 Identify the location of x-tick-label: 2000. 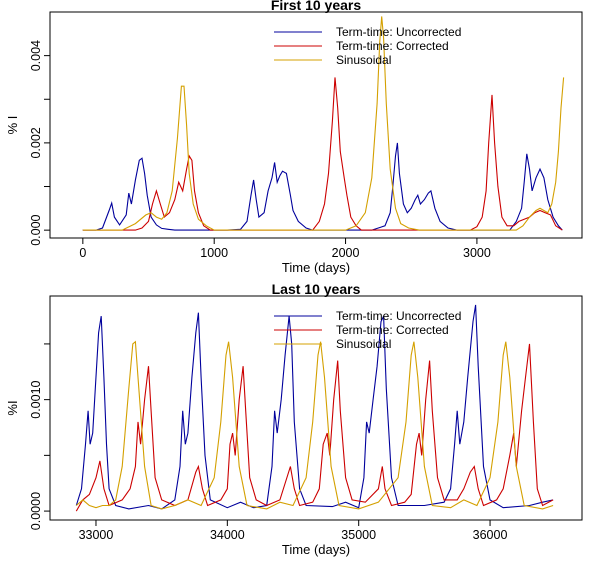
(346, 253).